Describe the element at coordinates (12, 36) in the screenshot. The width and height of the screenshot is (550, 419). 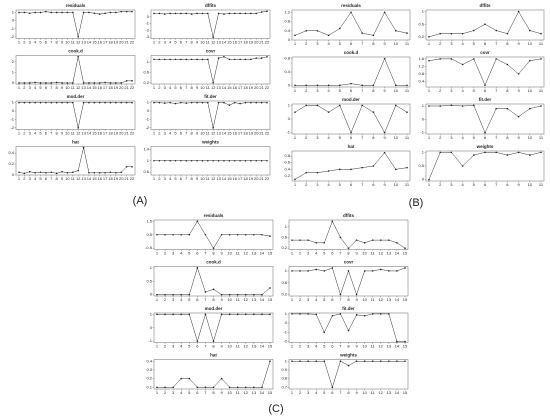
I see `y-tick-label: -2` at that location.